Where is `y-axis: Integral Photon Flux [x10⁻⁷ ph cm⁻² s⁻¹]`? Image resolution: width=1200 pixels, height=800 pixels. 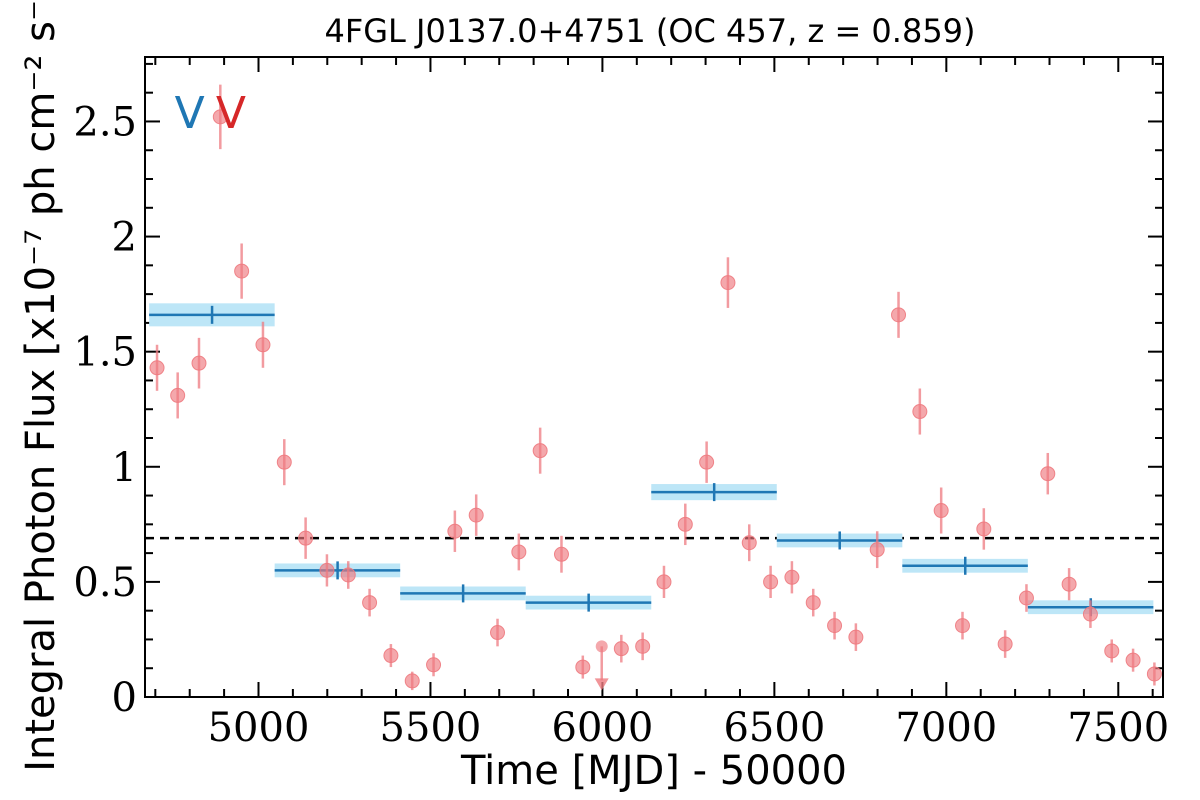
y-axis: Integral Photon Flux [x10⁻⁷ ph cm⁻² s⁻¹] is located at coordinates (41, 386).